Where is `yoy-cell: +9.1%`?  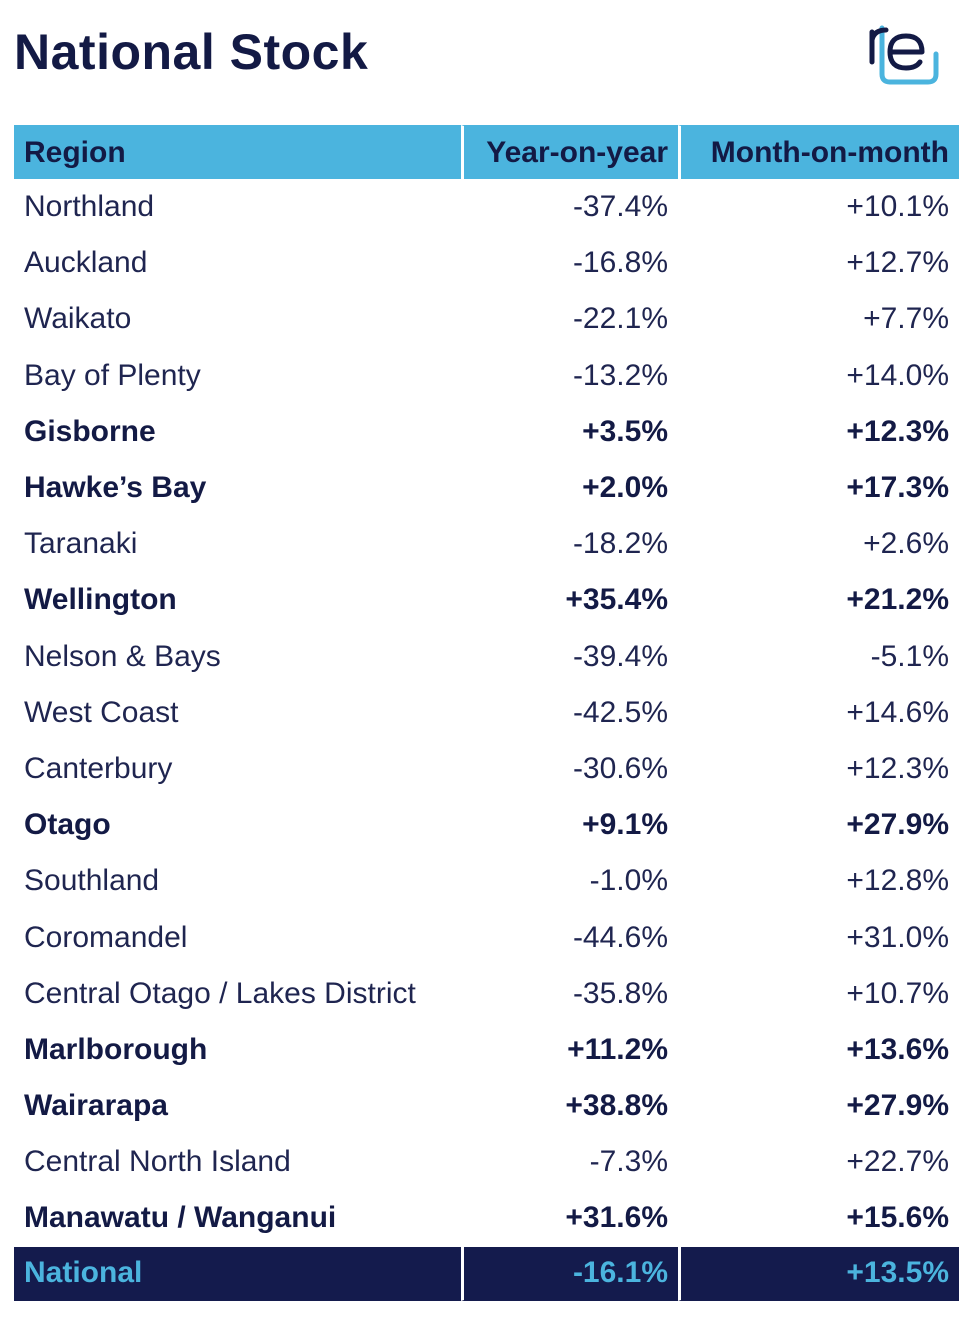
yoy-cell: +9.1% is located at coordinates (625, 825).